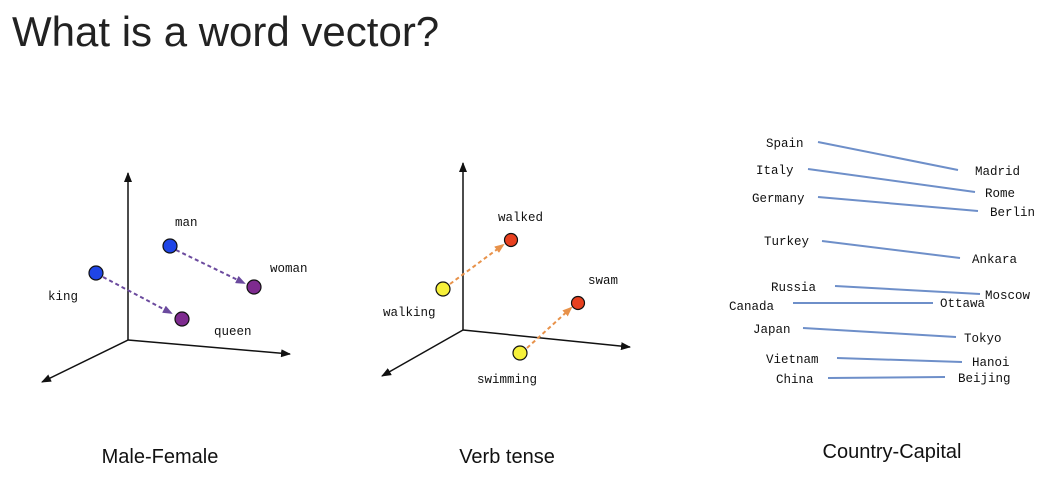  What do you see at coordinates (506, 315) in the screenshot?
I see `panel-verb-tense: walked walking swam swimming Verb tense` at bounding box center [506, 315].